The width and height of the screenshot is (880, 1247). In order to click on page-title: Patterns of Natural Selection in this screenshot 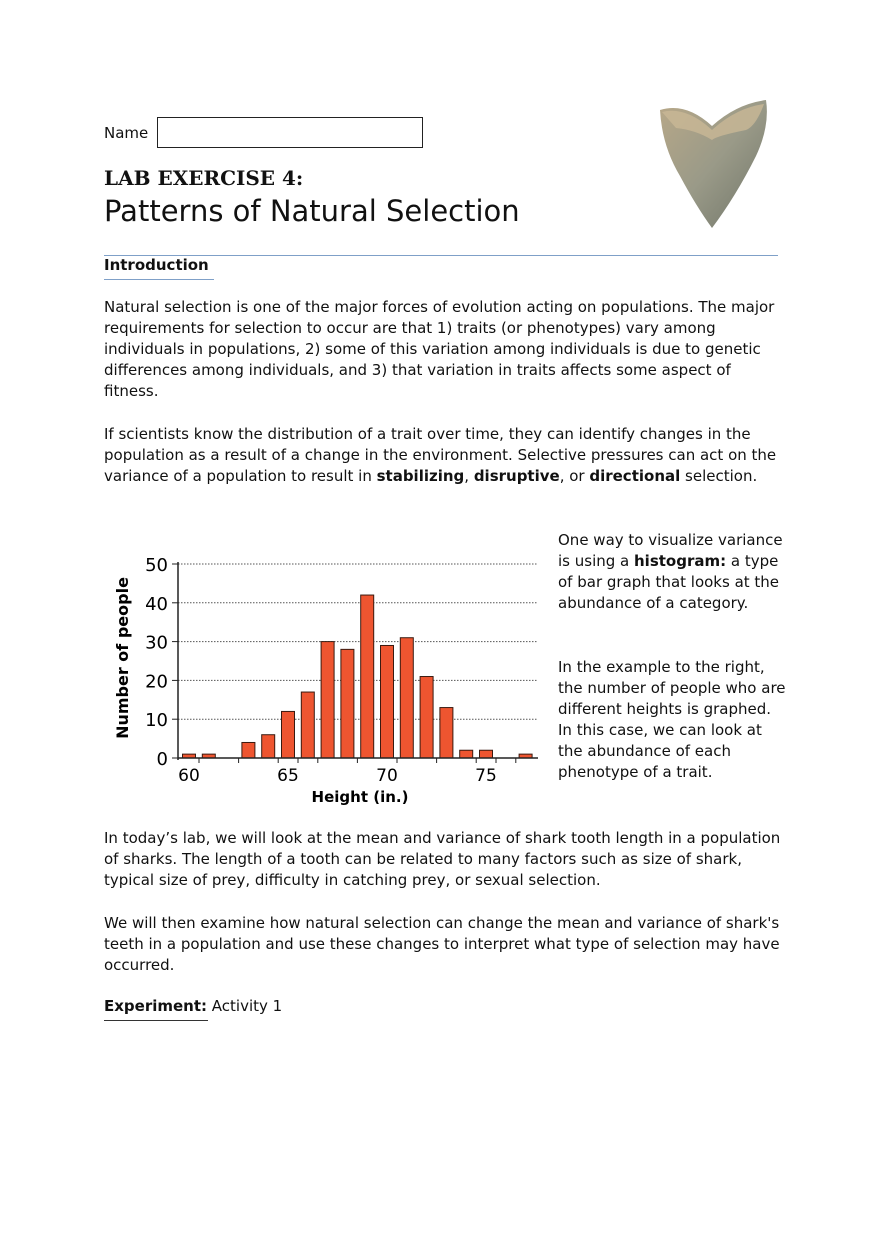, I will do `click(312, 211)`.